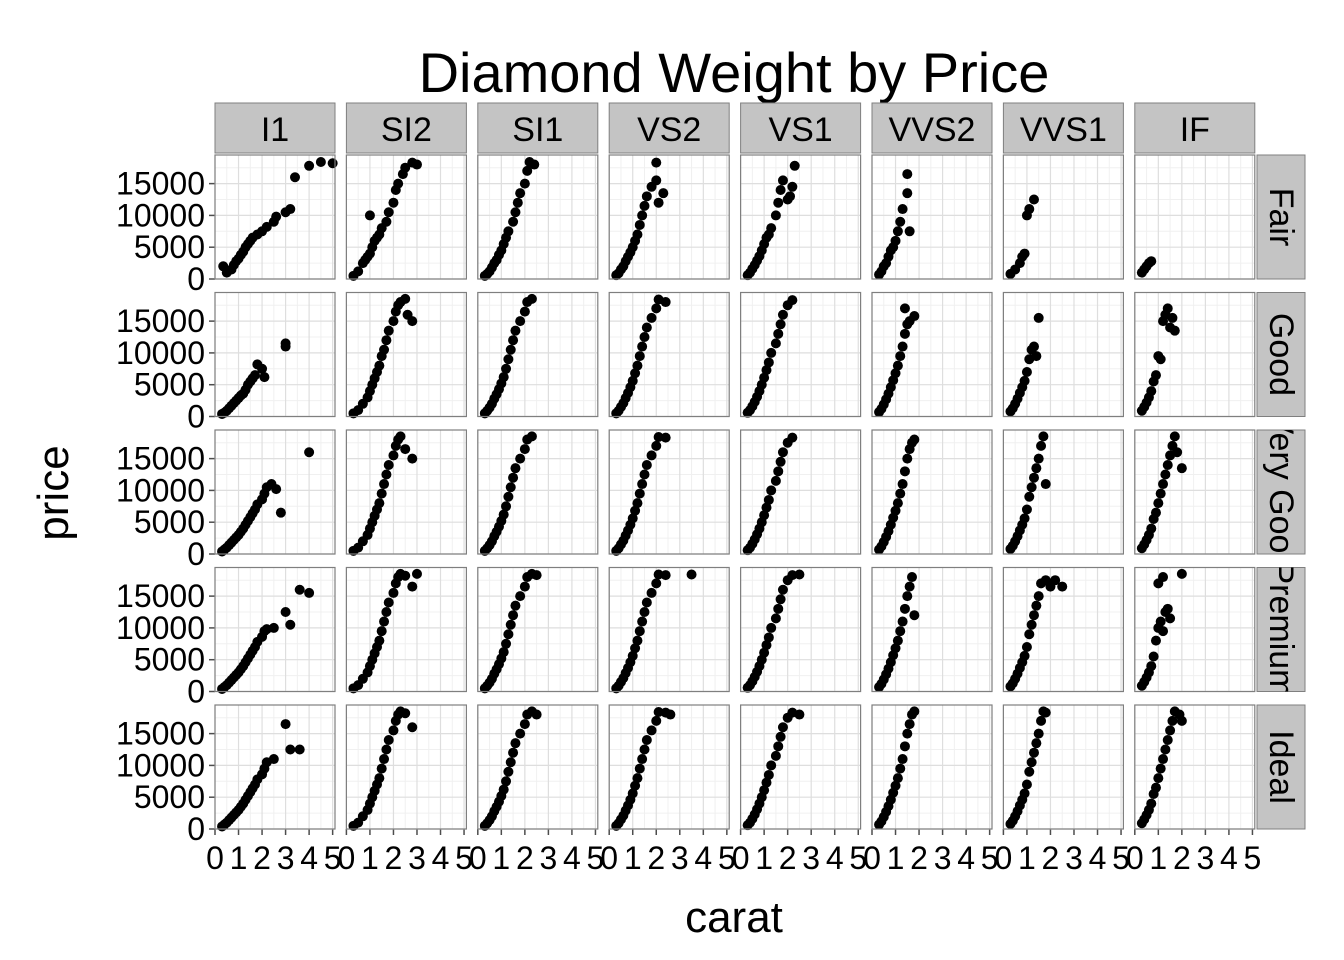  I want to click on panel-fair-vs1, so click(800, 217).